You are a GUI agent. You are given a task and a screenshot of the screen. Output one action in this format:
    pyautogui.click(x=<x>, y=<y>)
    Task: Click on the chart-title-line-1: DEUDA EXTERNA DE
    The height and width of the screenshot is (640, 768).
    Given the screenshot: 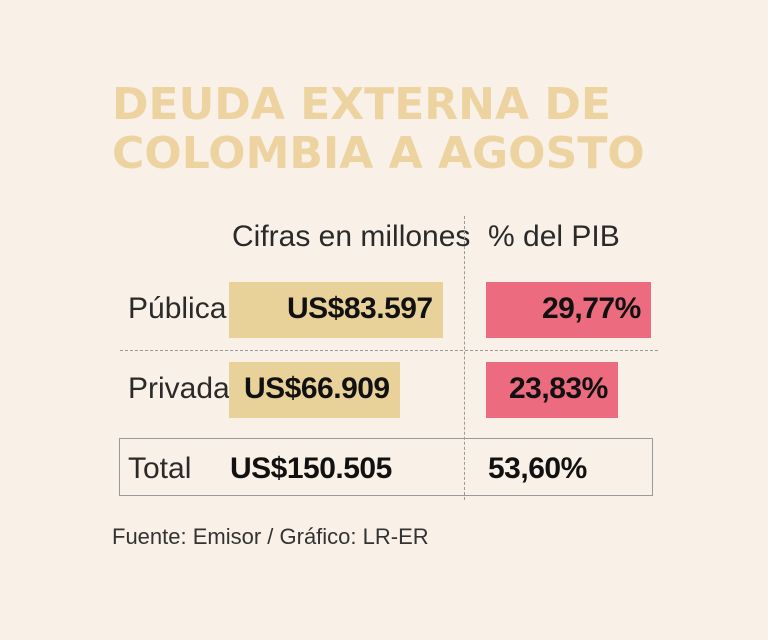 What is the action you would take?
    pyautogui.click(x=361, y=104)
    